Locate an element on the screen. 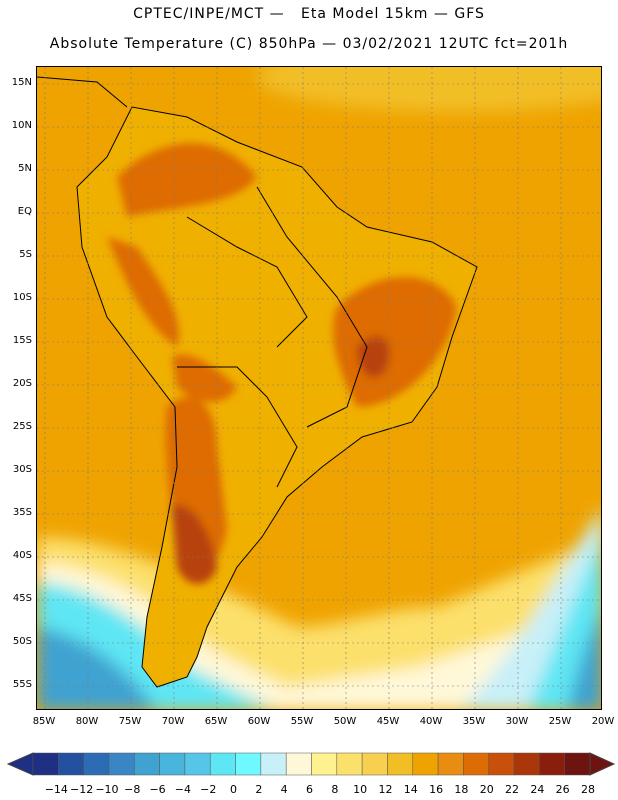 The width and height of the screenshot is (618, 800). colorbar-label: 2 is located at coordinates (259, 789).